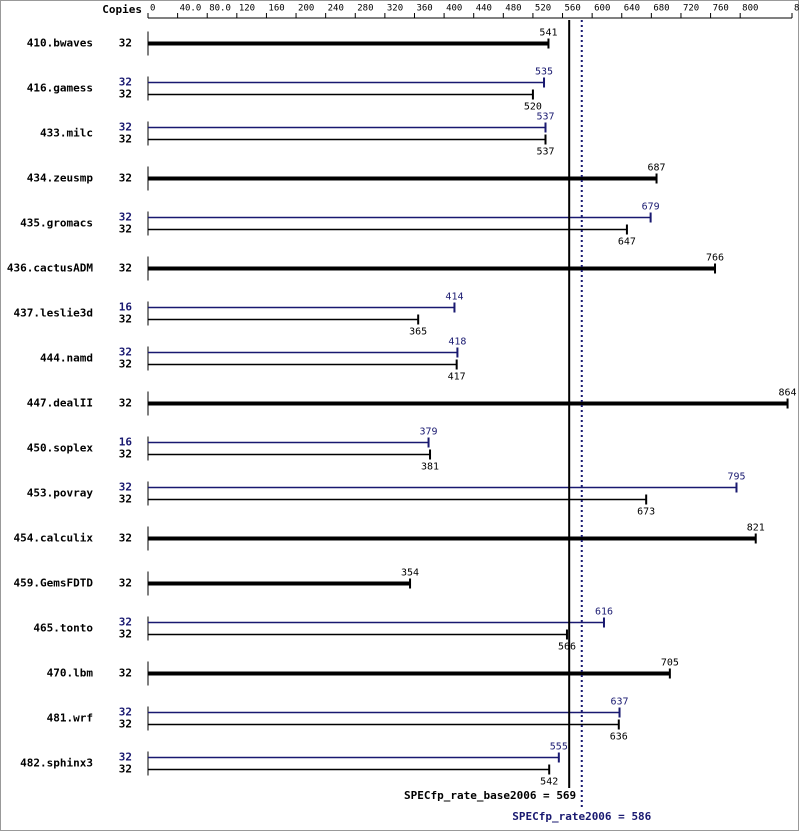  Describe the element at coordinates (544, 72) in the screenshot. I see `value-label: 535` at that location.